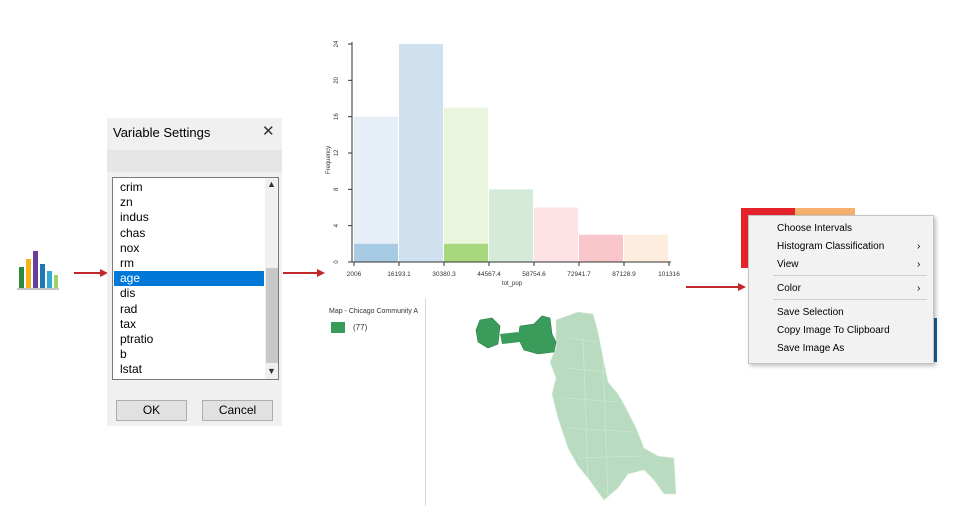  I want to click on x-tick-label: 72941.7, so click(579, 274).